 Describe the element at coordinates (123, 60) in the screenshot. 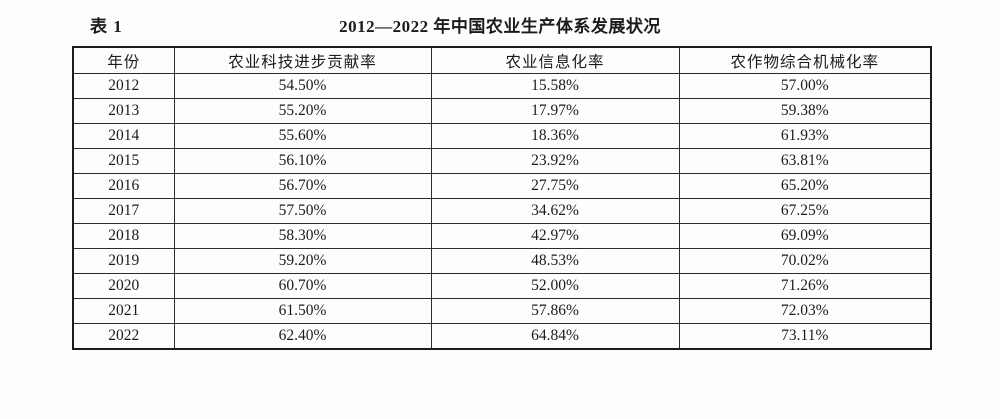

I see `column-header-year: 年份` at that location.